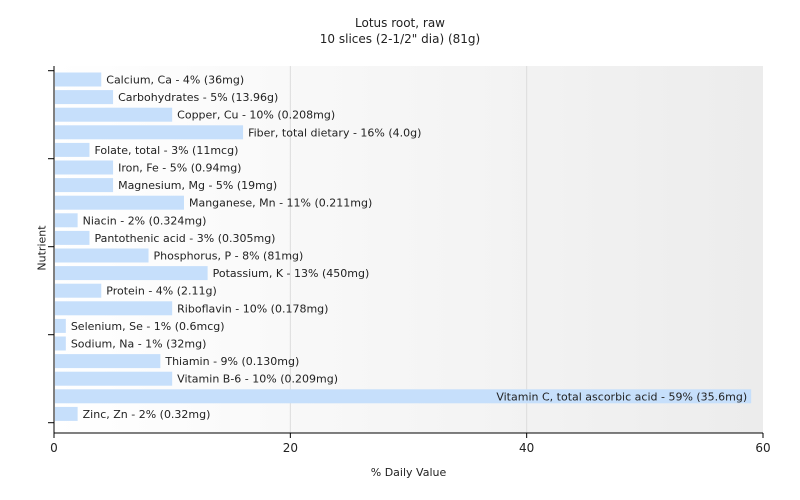  Describe the element at coordinates (256, 115) in the screenshot. I see `bar-label: Copper, Cu - 10% (0.208mg)` at that location.